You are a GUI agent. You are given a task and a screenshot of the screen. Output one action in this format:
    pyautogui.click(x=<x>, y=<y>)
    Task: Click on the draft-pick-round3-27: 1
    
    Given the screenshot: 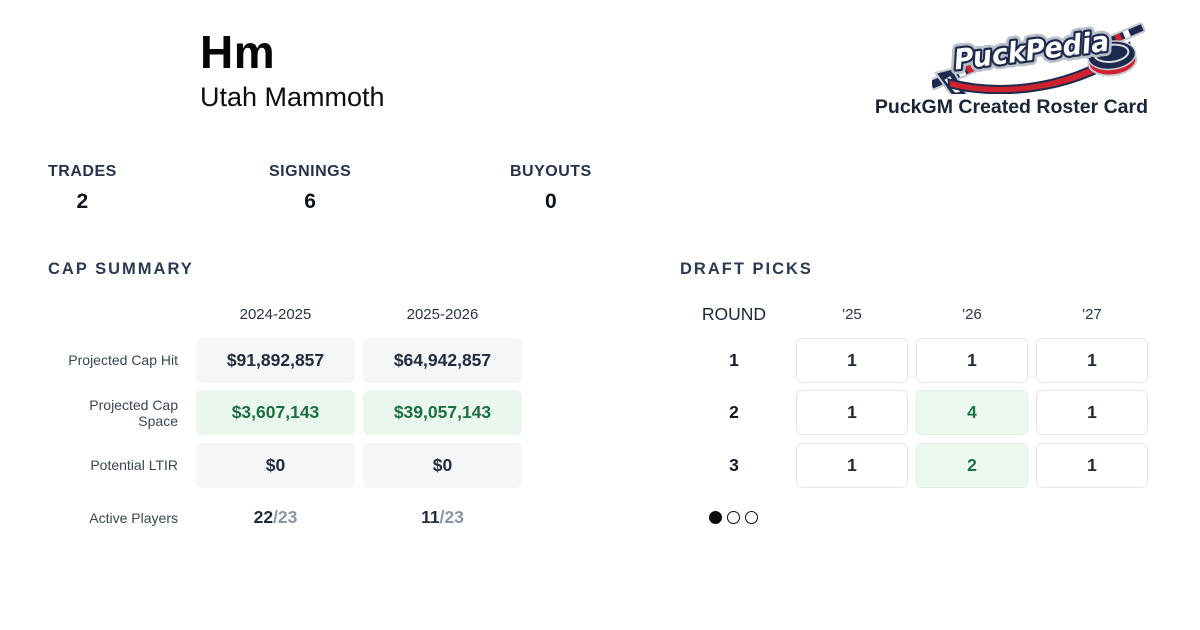 What is the action you would take?
    pyautogui.click(x=1092, y=465)
    